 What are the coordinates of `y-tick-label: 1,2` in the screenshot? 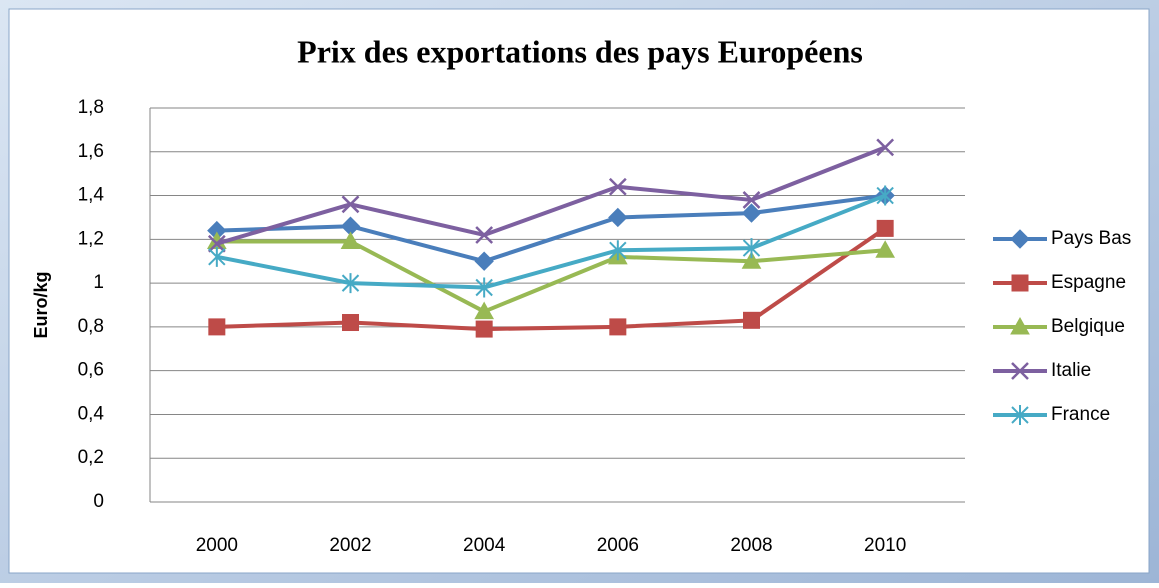 It's located at (91, 238).